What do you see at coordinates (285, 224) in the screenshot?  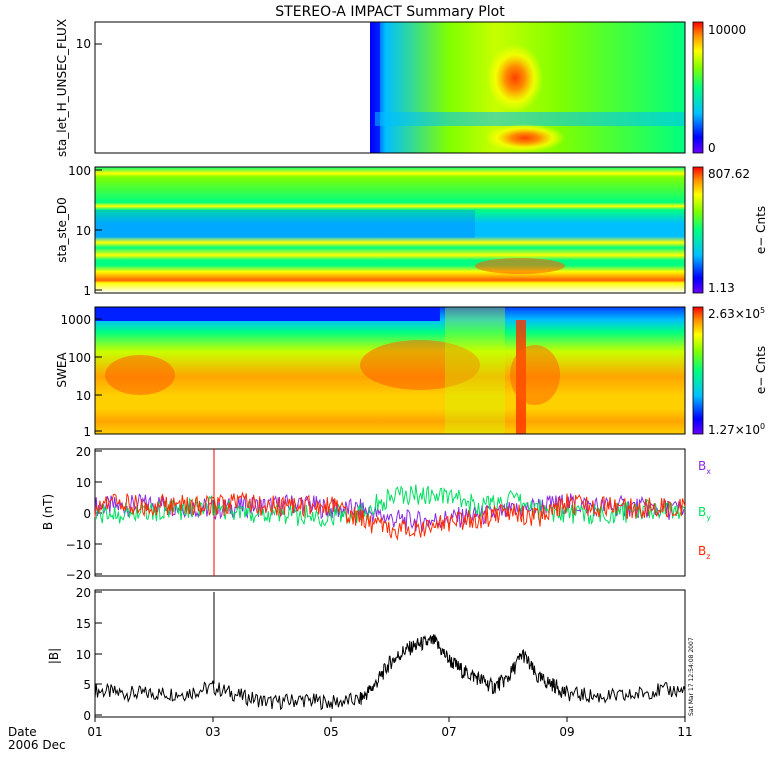 I see `panel2-noise-band` at bounding box center [285, 224].